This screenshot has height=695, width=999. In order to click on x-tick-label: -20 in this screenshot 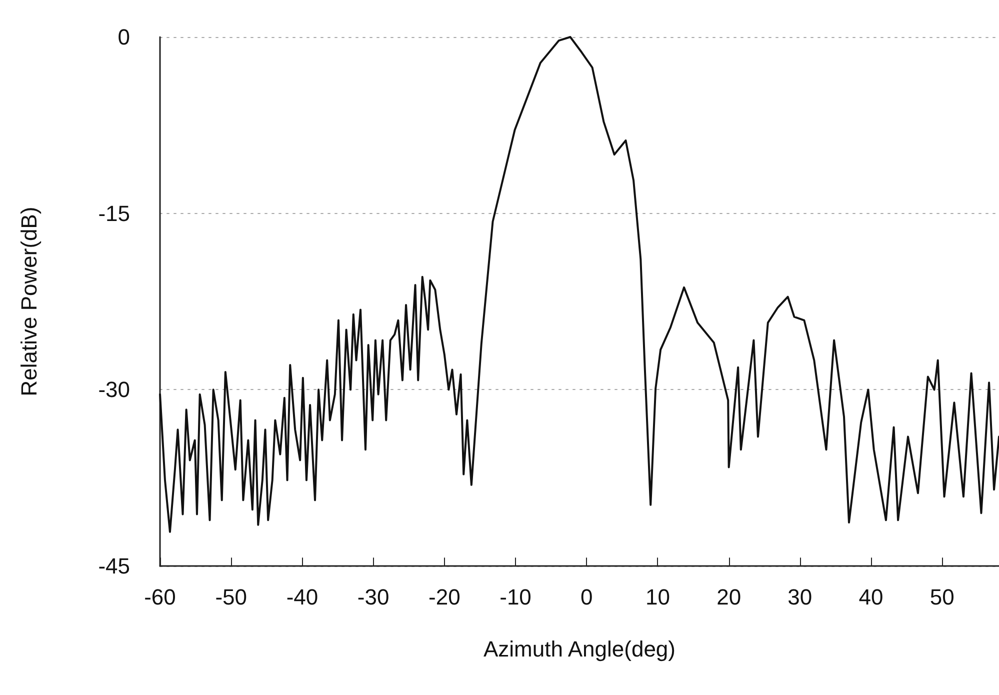, I will do `click(444, 597)`.